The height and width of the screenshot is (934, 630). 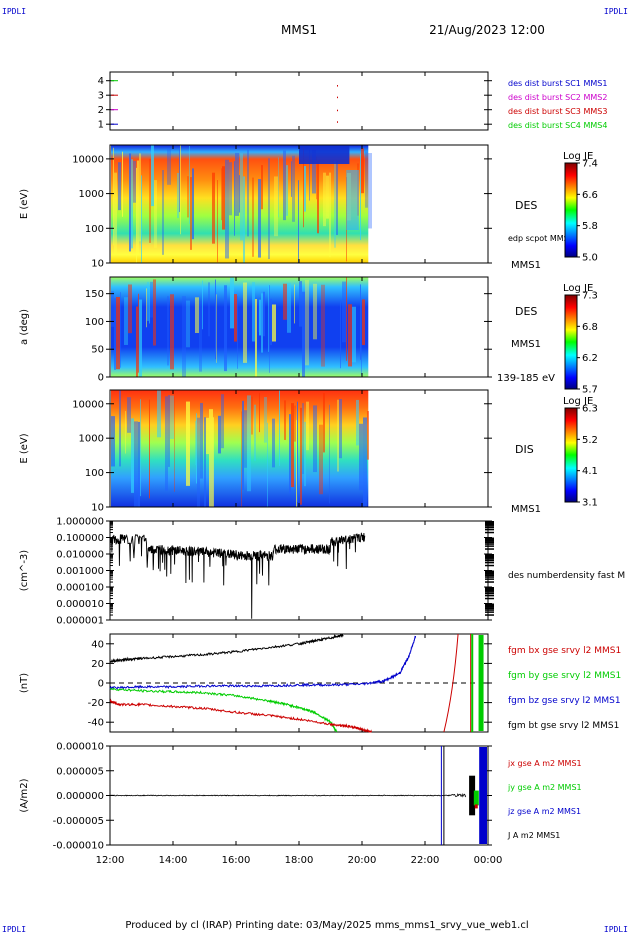 I want to click on panel-frame-burst, so click(x=299, y=101).